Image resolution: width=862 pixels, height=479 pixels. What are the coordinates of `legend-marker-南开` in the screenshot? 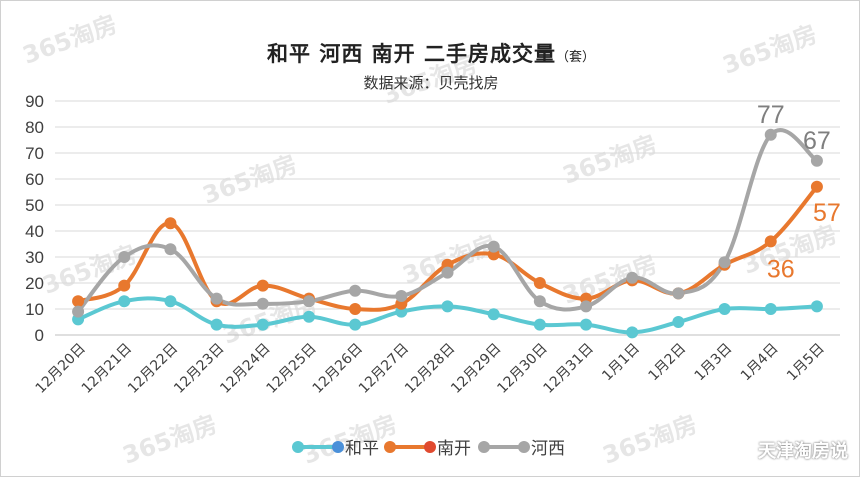 It's located at (390, 447).